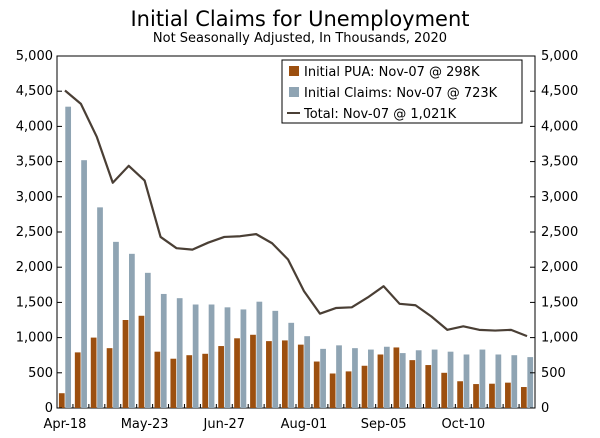 This screenshot has width=600, height=438. I want to click on y-tick-label-right: 4,000, so click(559, 126).